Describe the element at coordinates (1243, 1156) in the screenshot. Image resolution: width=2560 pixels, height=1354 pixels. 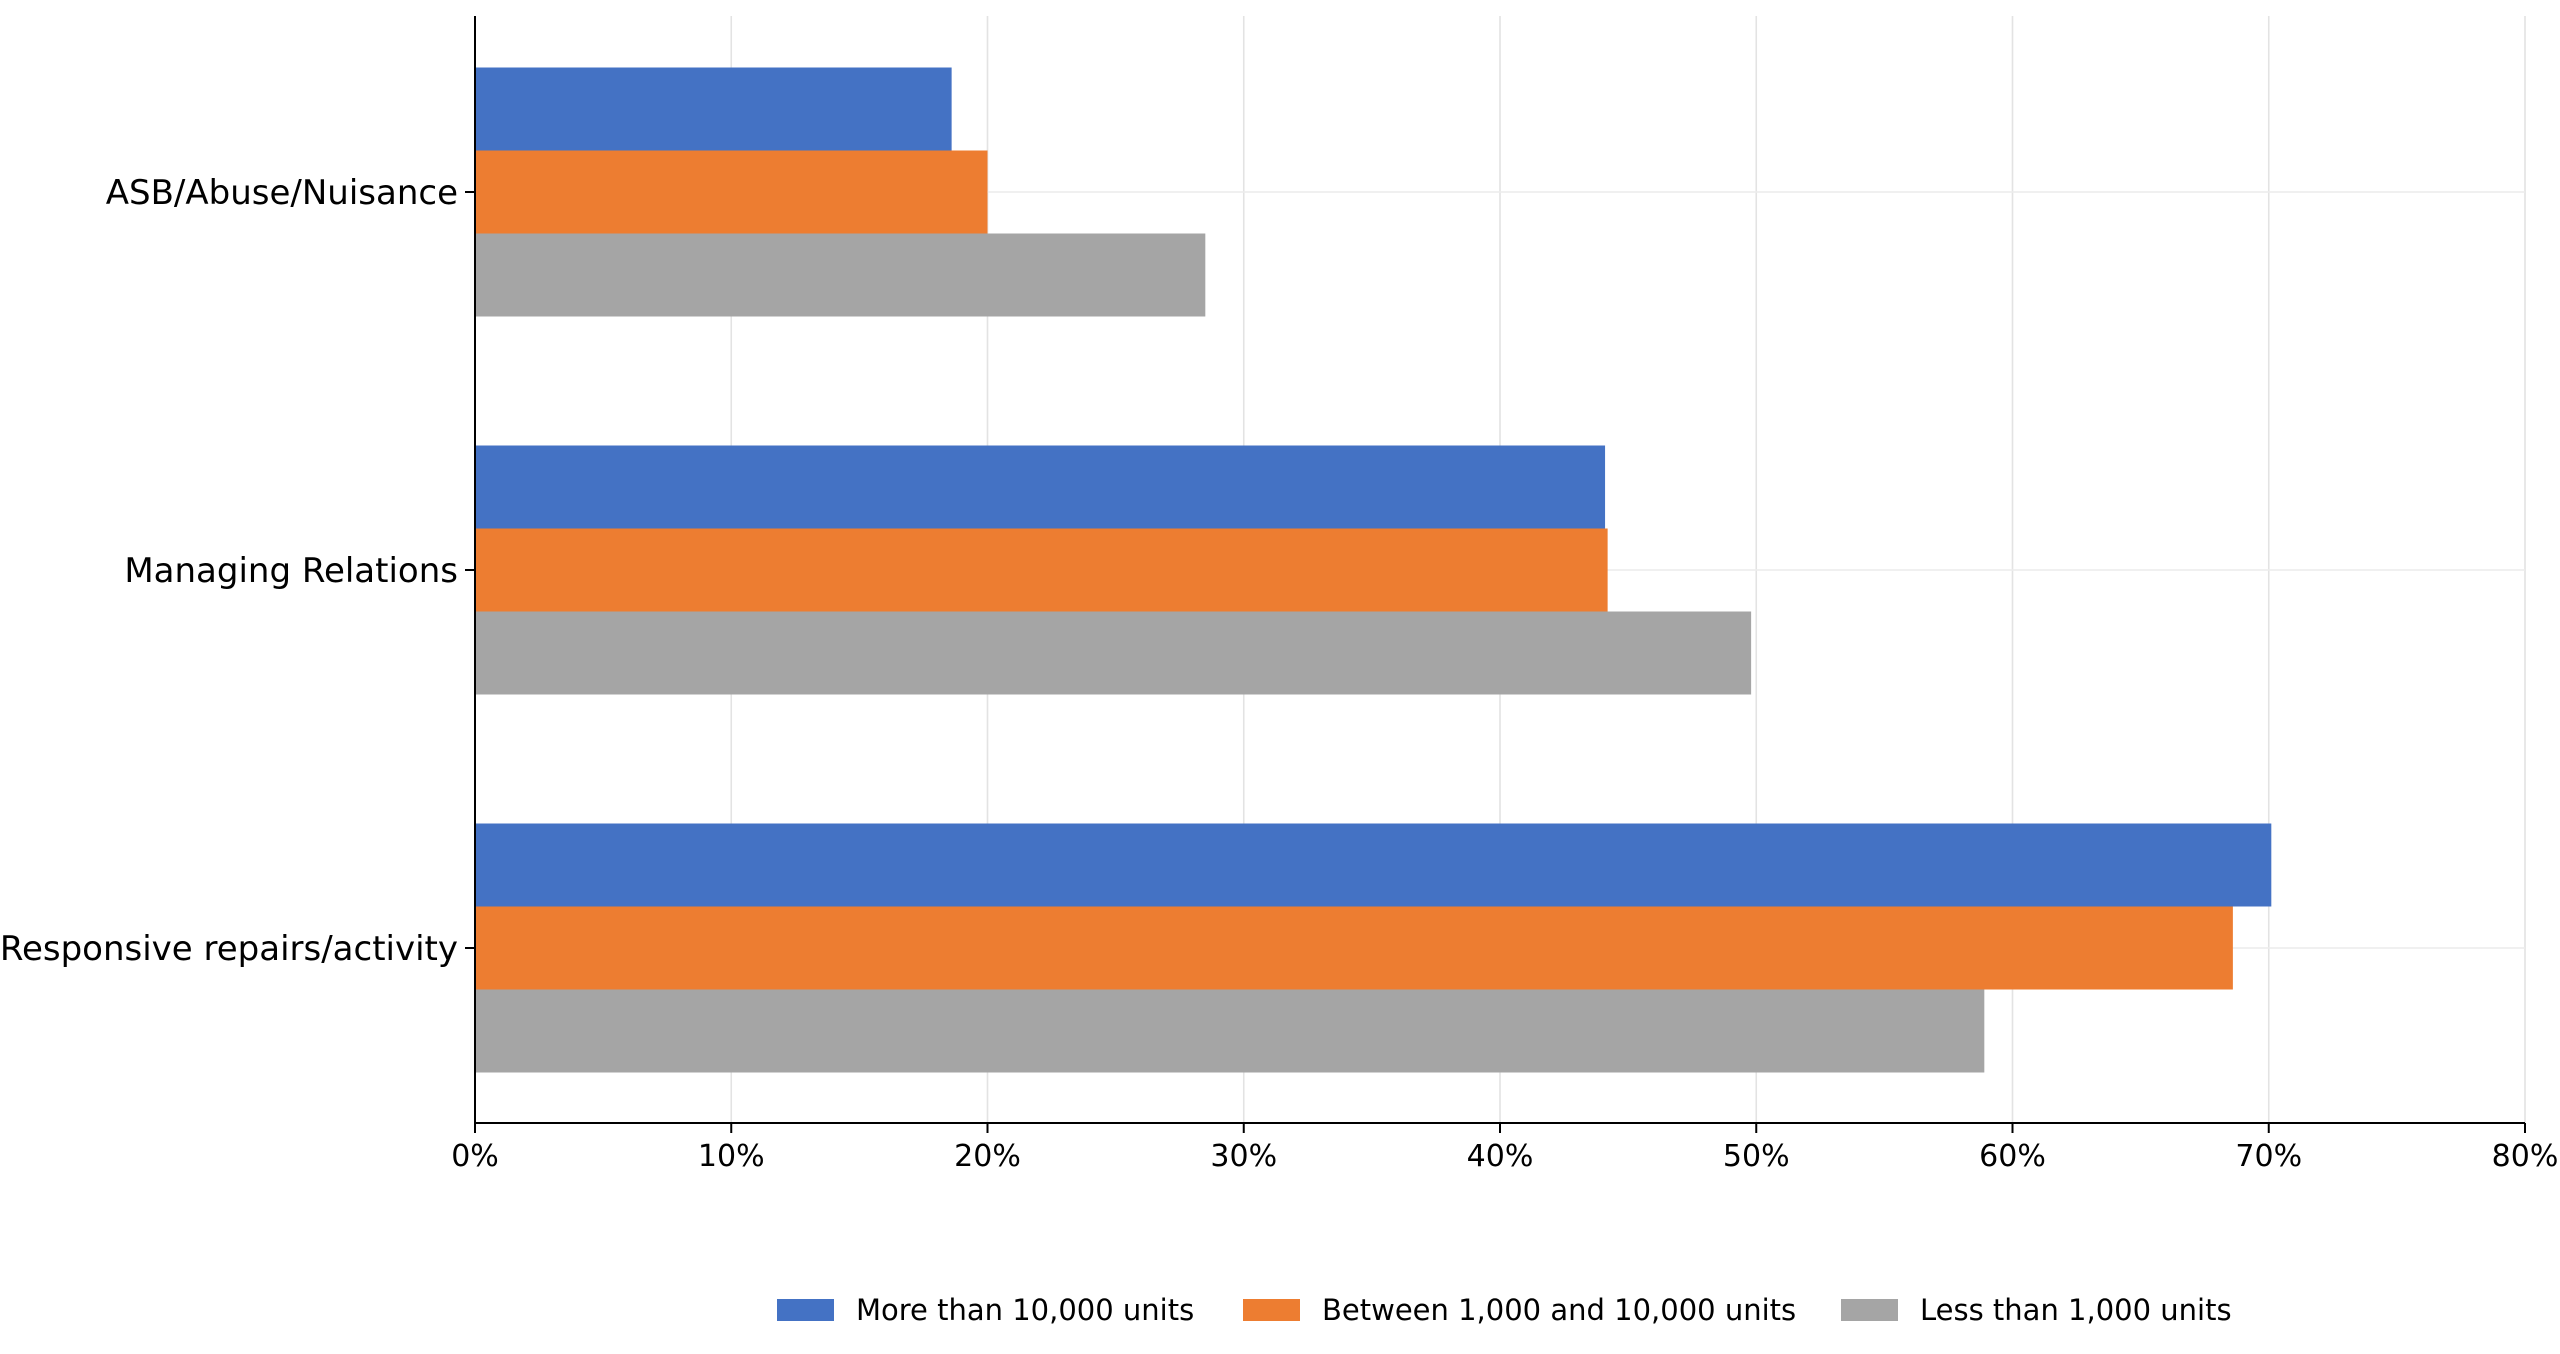
I see `x-tick-label: 30%` at that location.